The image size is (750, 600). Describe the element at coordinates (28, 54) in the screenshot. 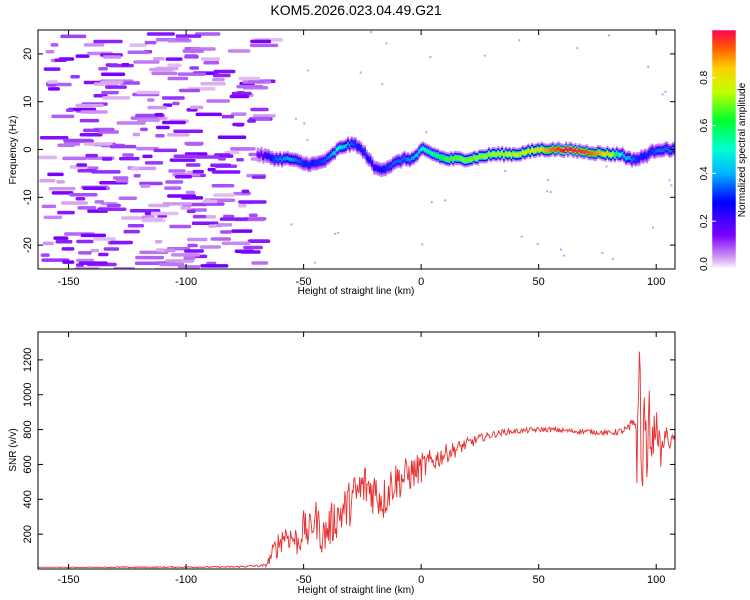

I see `y-tick-label: 20` at that location.